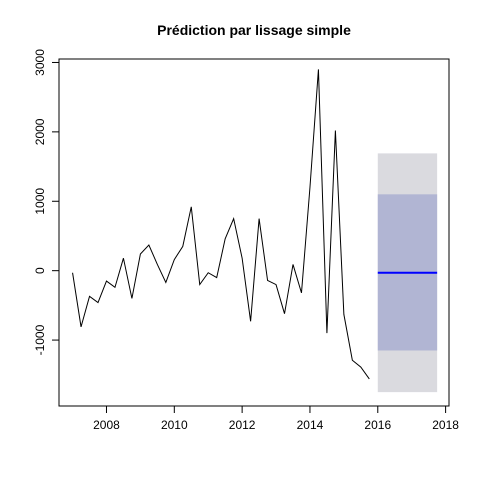  I want to click on chart-title: Prédiction par lissage simple, so click(254, 30).